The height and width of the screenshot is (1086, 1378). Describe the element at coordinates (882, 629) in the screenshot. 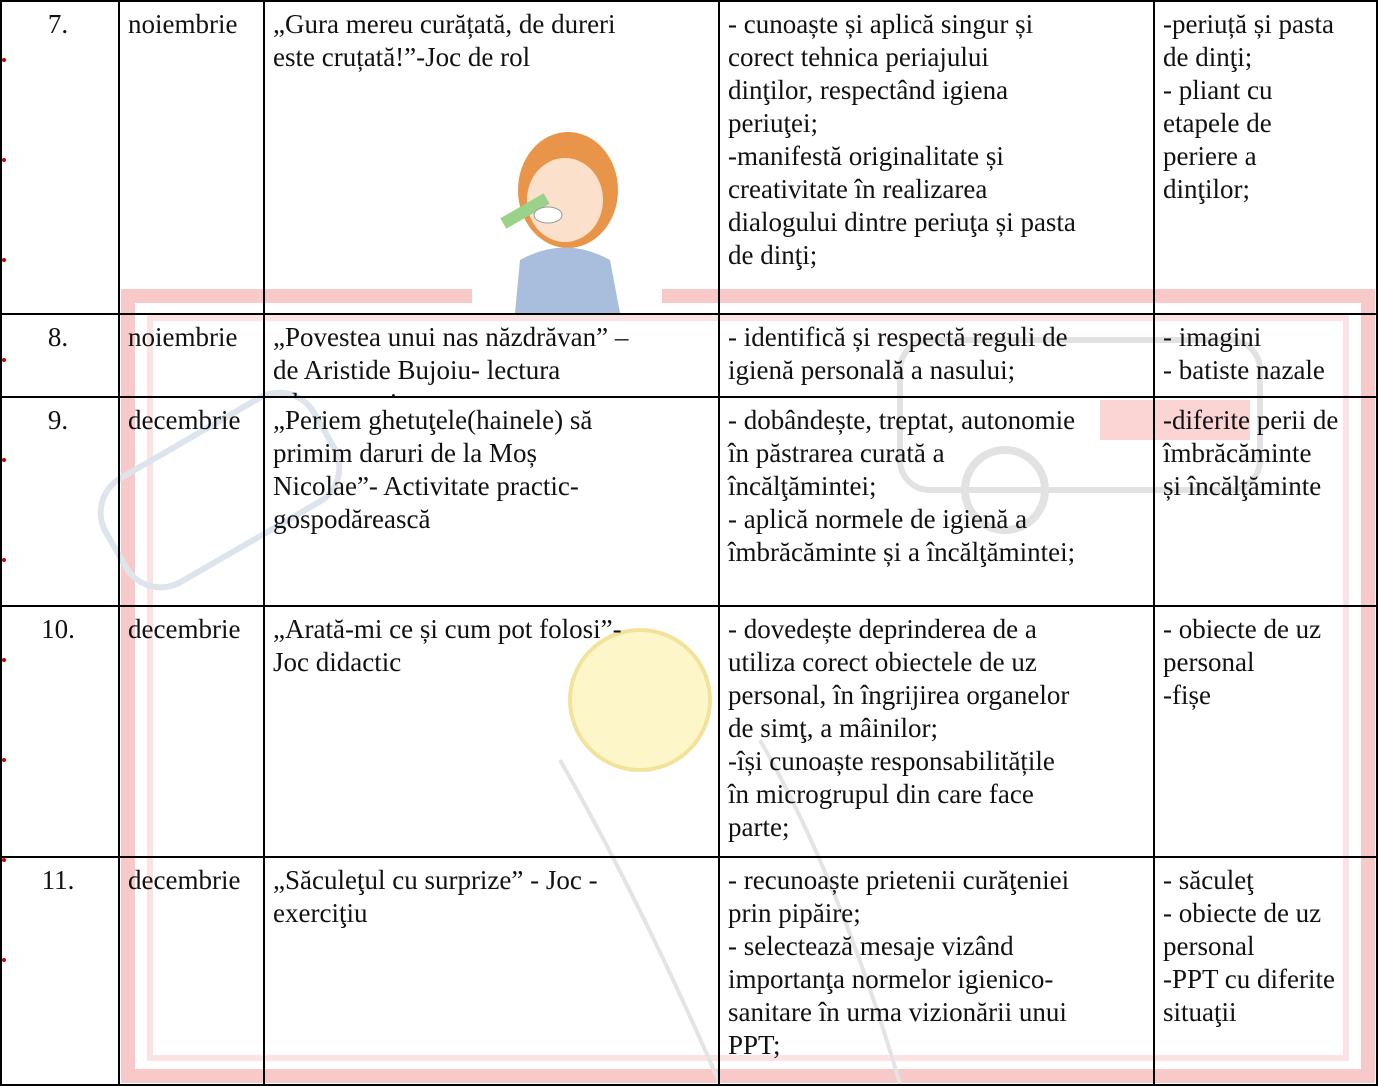

I see `text-line: - dovedește deprinderea de a` at that location.